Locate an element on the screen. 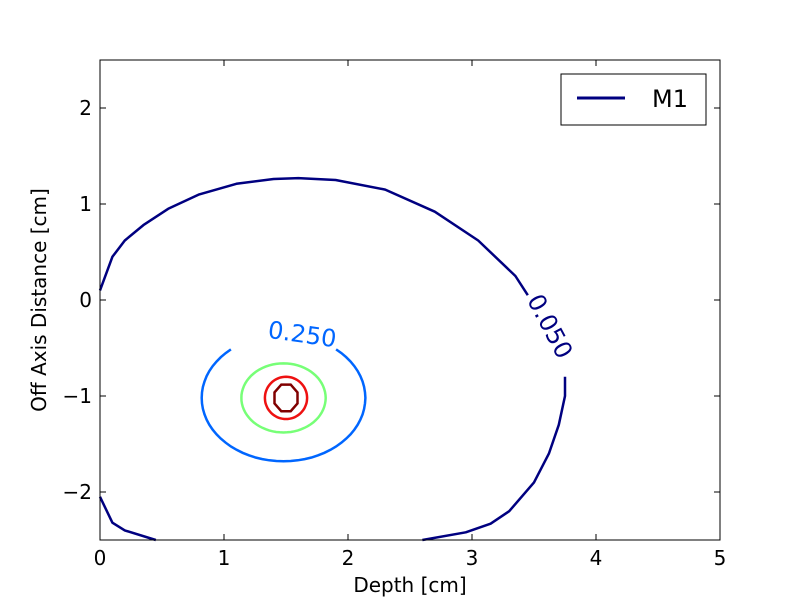  contour-line-0.5 is located at coordinates (283, 398).